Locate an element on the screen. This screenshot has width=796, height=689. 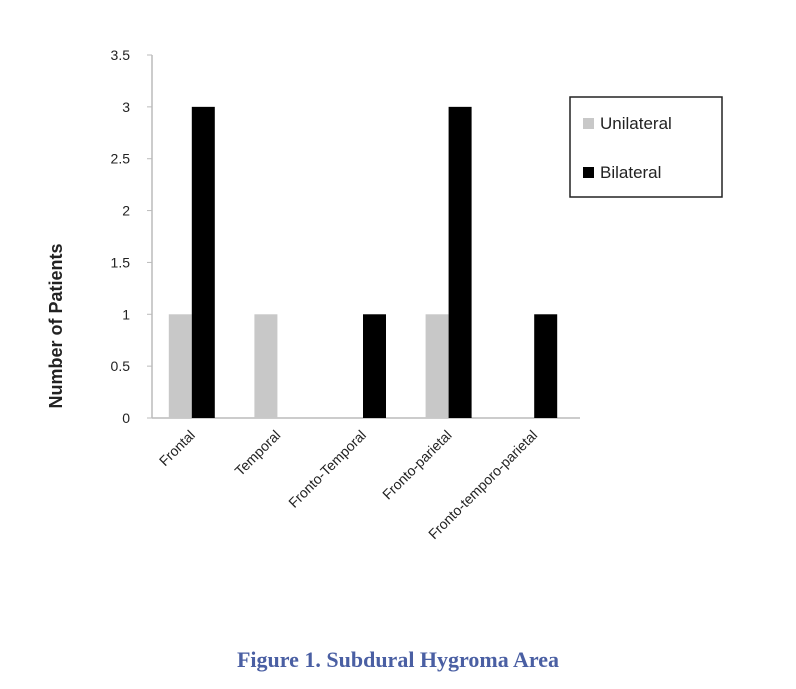
y-tick-label: 2.5 is located at coordinates (121, 159).